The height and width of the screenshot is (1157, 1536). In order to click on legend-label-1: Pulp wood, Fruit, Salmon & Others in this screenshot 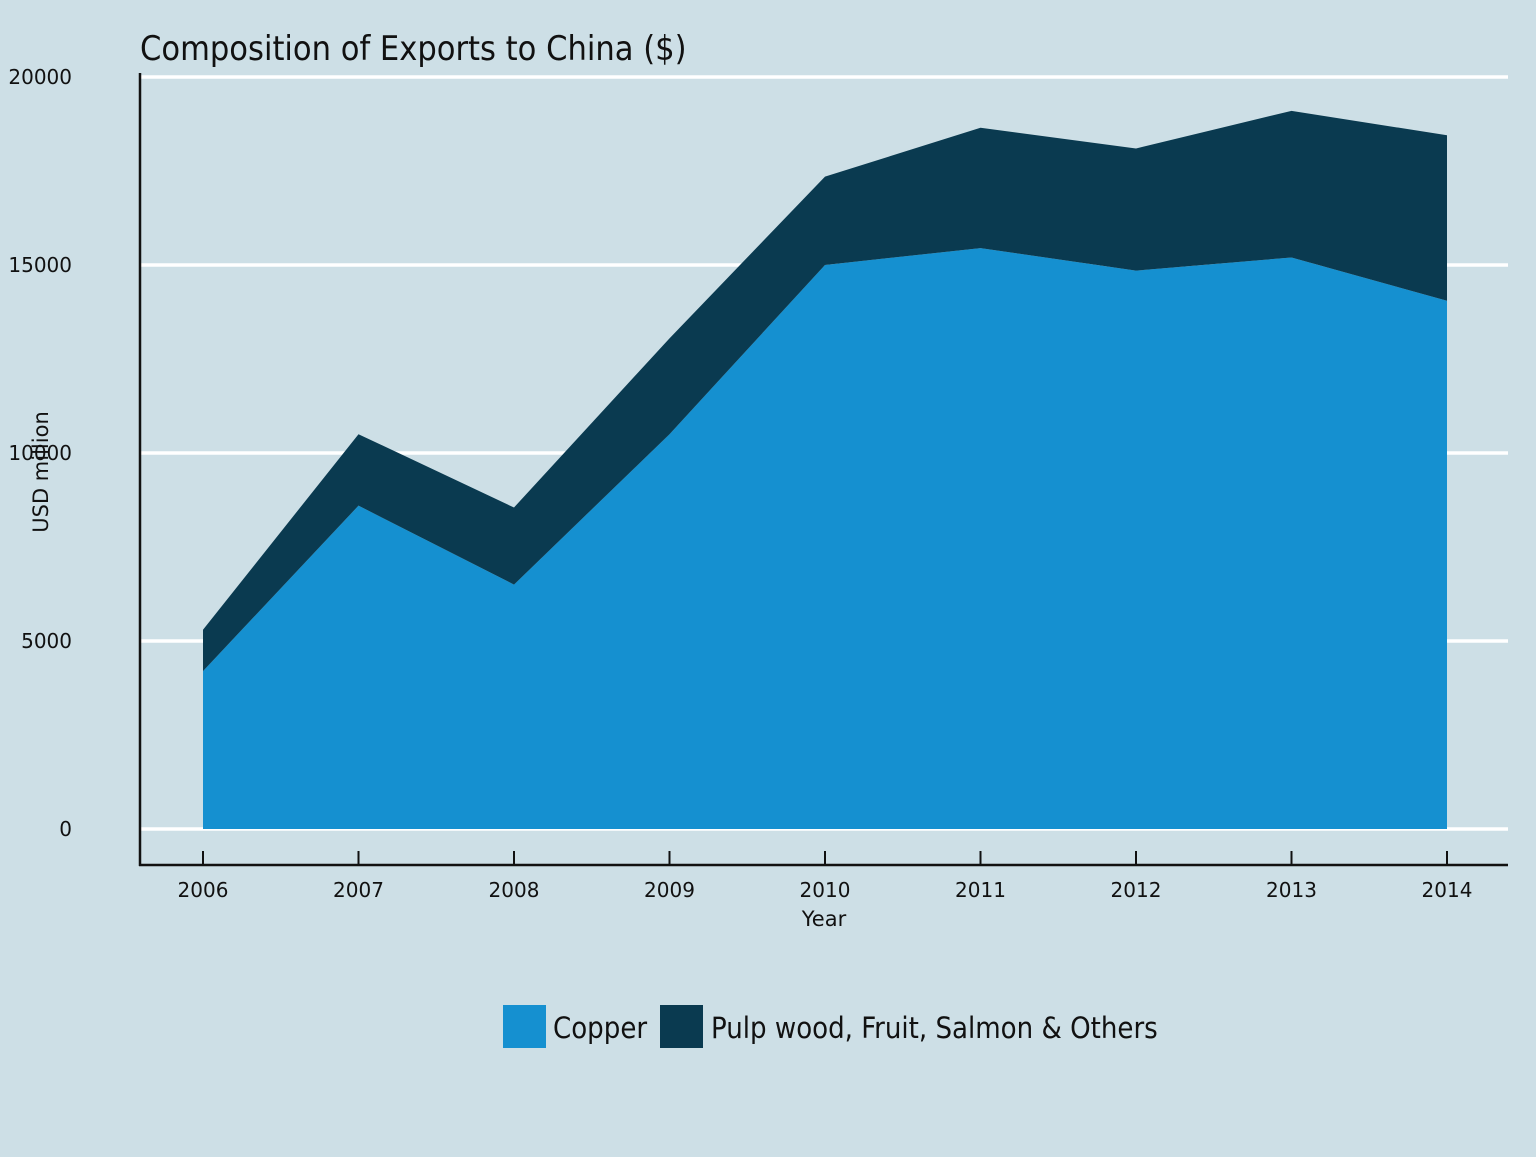, I will do `click(934, 1028)`.